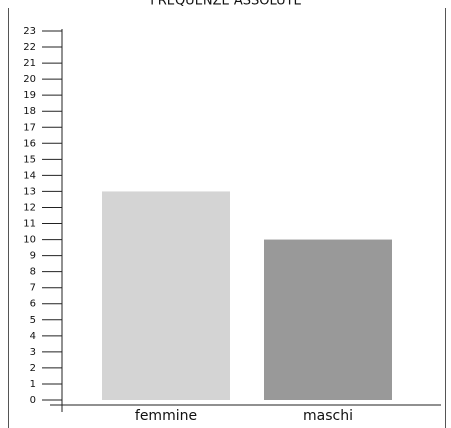 The height and width of the screenshot is (428, 451). What do you see at coordinates (29, 95) in the screenshot?
I see `y-tick-label: 19` at bounding box center [29, 95].